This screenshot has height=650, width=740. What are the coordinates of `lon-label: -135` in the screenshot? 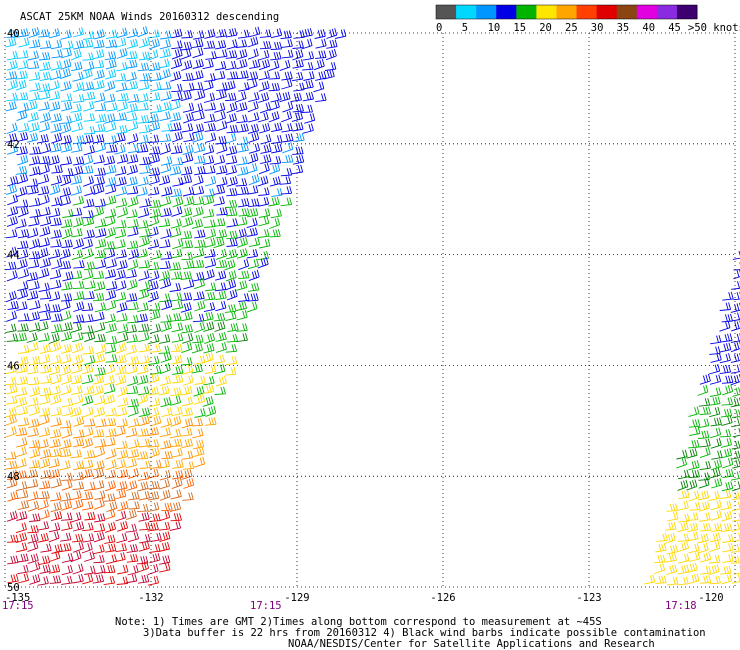 It's located at (17, 598).